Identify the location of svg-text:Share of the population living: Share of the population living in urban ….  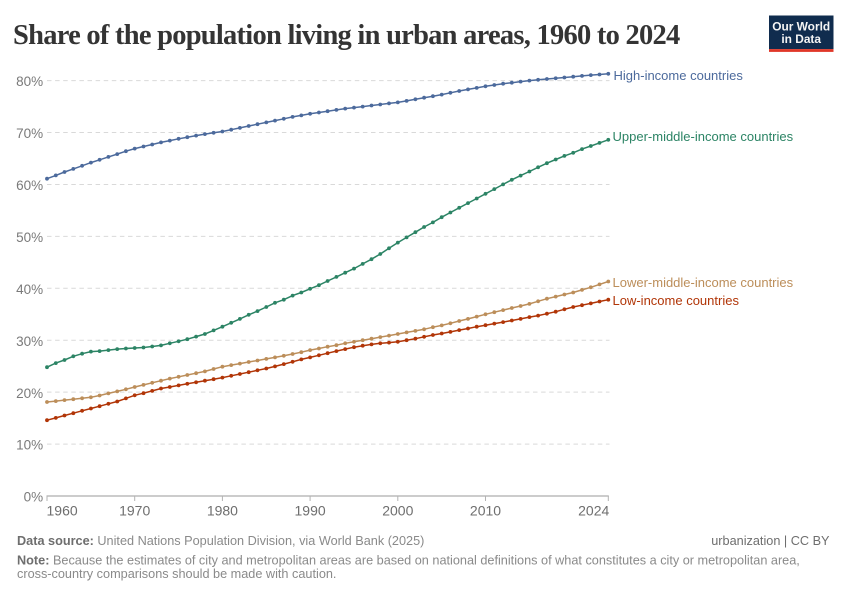
(346, 35).